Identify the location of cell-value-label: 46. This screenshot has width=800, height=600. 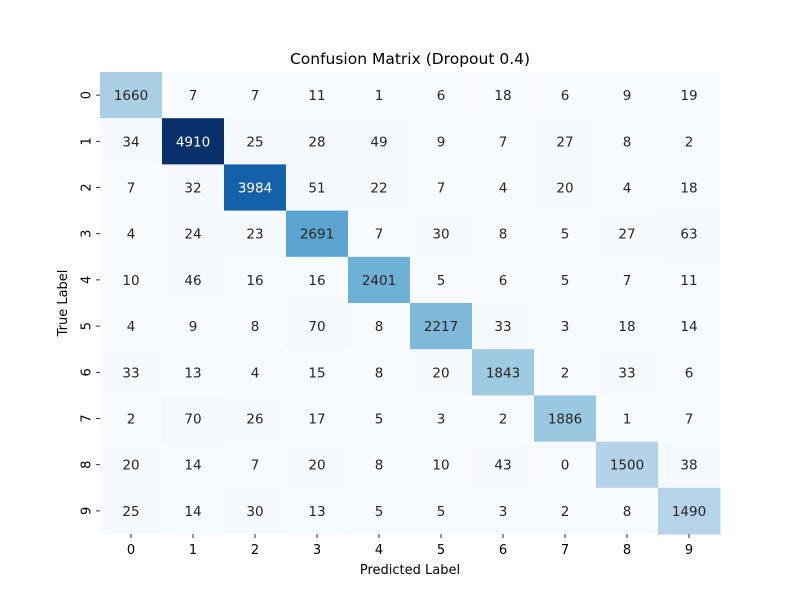
(192, 281).